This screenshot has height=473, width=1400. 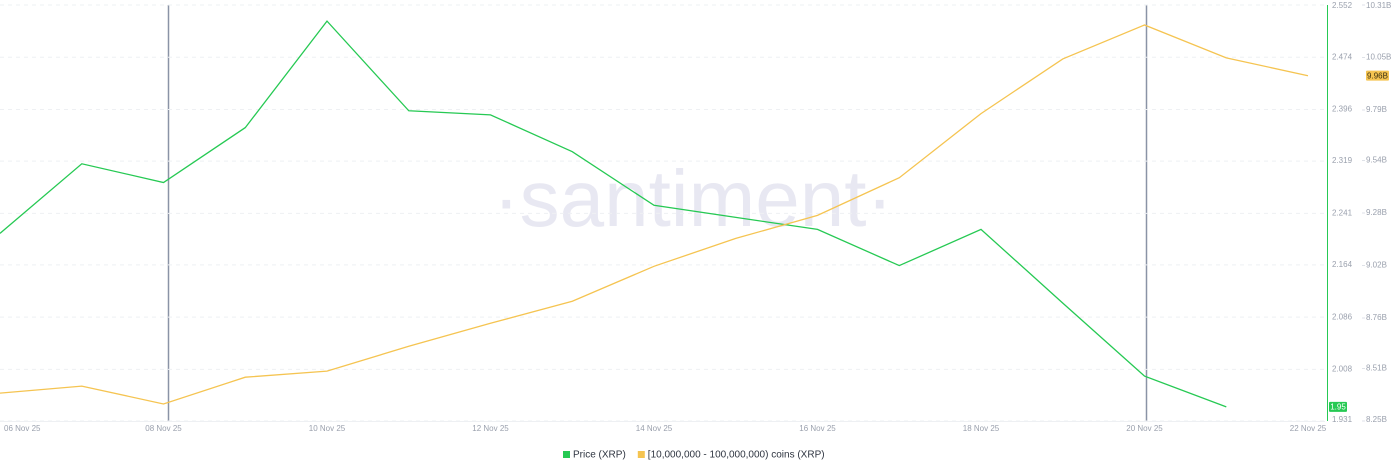 What do you see at coordinates (1376, 160) in the screenshot?
I see `y2-tick-label: 9.54B` at bounding box center [1376, 160].